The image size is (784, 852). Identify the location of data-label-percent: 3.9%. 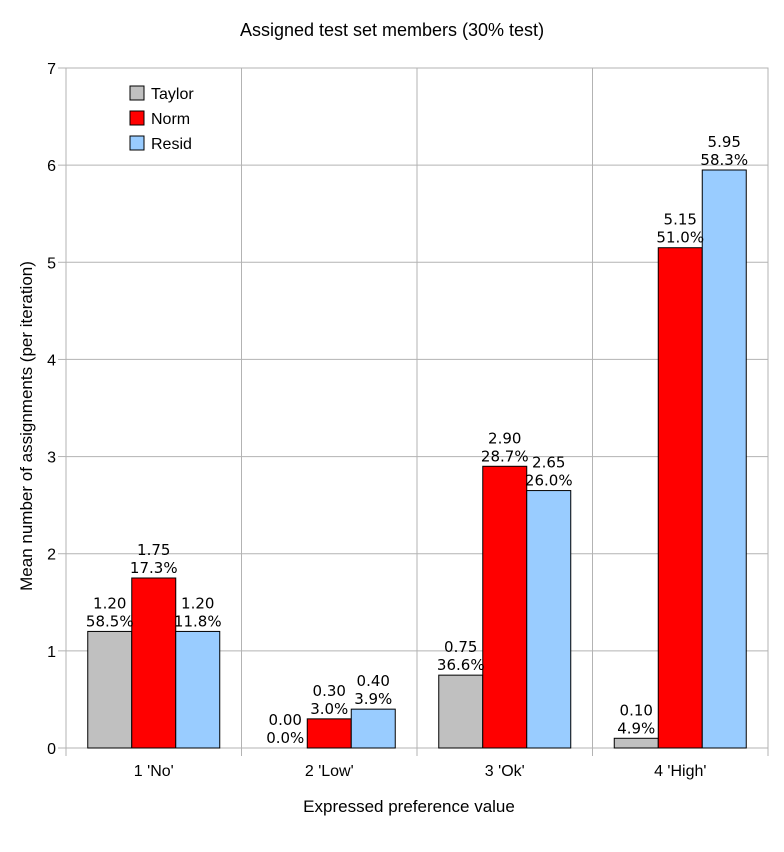
(373, 699).